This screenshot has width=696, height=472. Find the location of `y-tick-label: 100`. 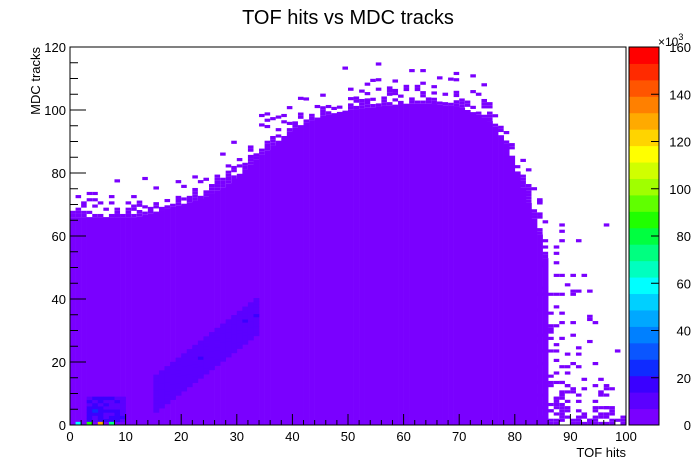

y-tick-label: 100 is located at coordinates (55, 110).